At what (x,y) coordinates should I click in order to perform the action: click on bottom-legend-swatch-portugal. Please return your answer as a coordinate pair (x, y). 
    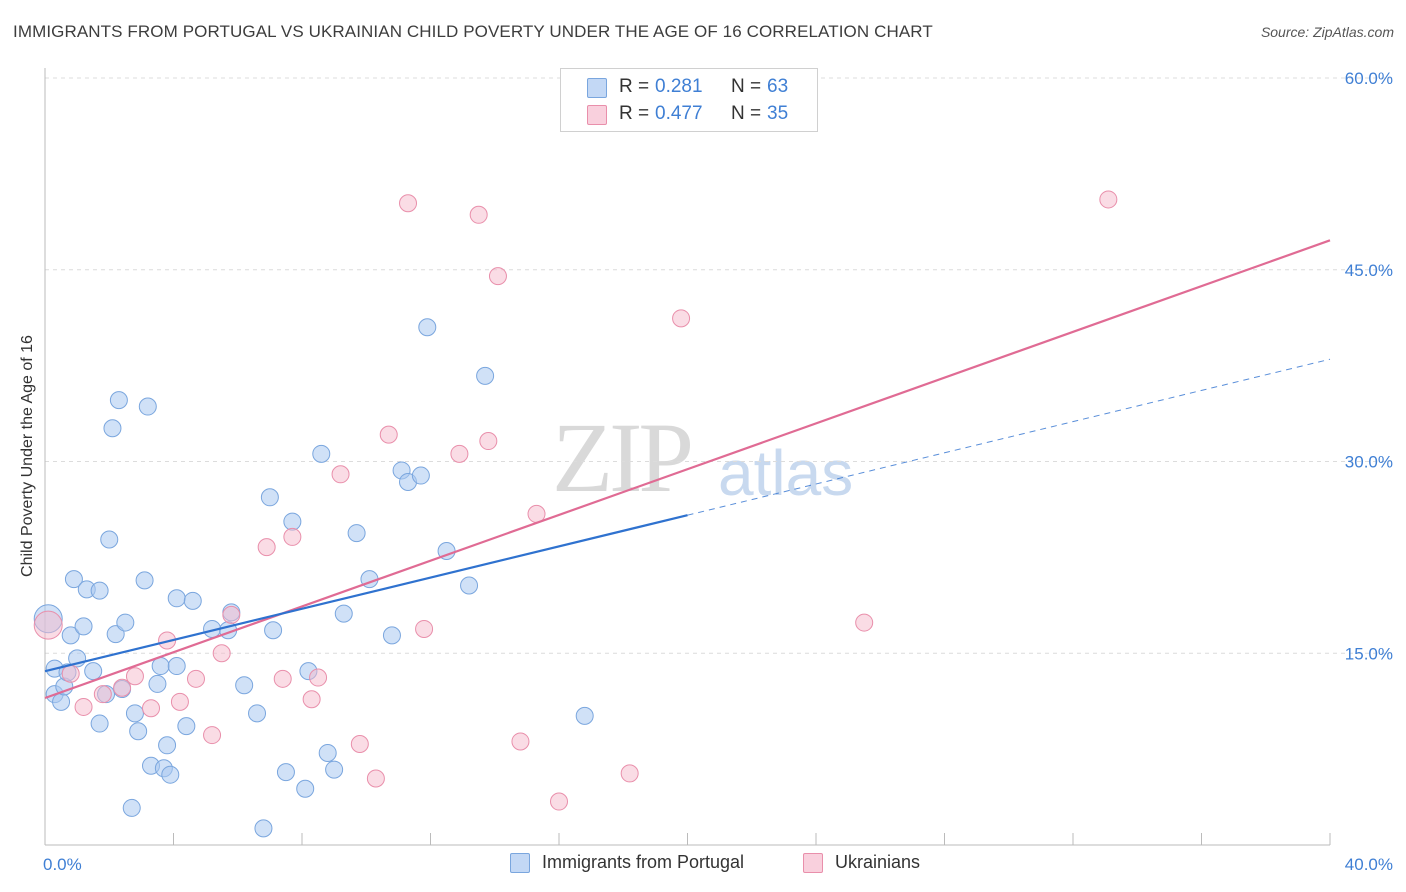
    Looking at the image, I should click on (520, 862).